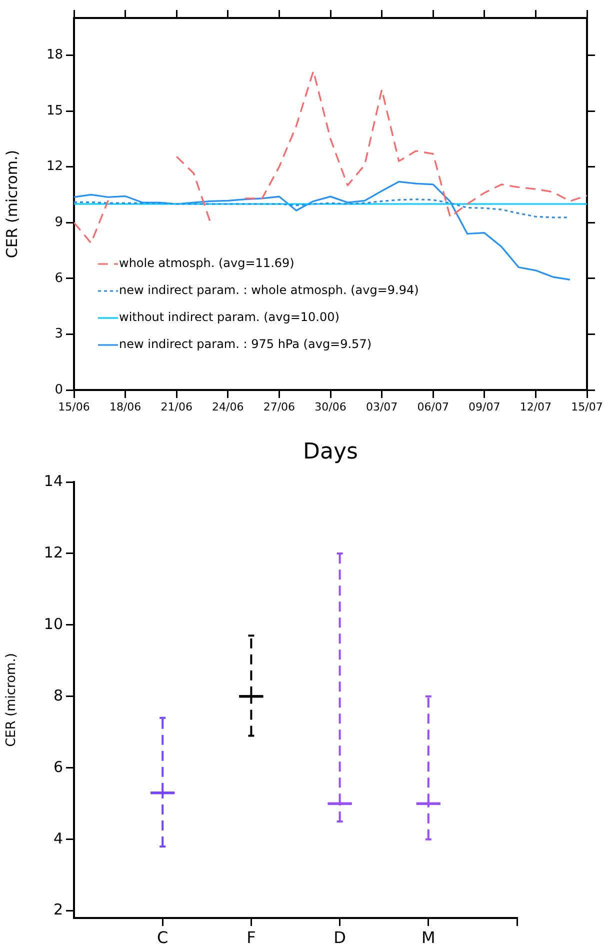 The width and height of the screenshot is (606, 949). What do you see at coordinates (53, 623) in the screenshot?
I see `y-tick-label: 10` at bounding box center [53, 623].